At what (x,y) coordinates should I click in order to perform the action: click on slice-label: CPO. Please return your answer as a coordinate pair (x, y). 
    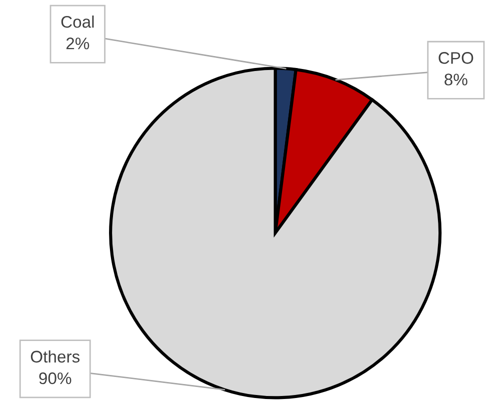
    Looking at the image, I should click on (456, 58).